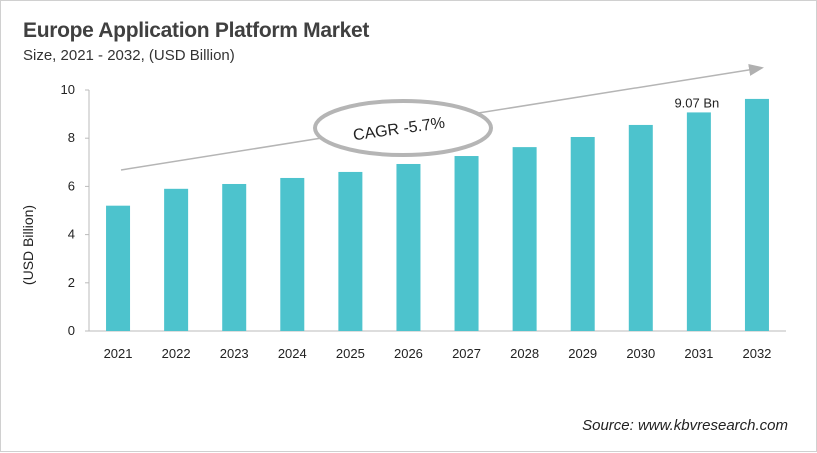 This screenshot has width=817, height=453. I want to click on bar-2024, so click(292, 254).